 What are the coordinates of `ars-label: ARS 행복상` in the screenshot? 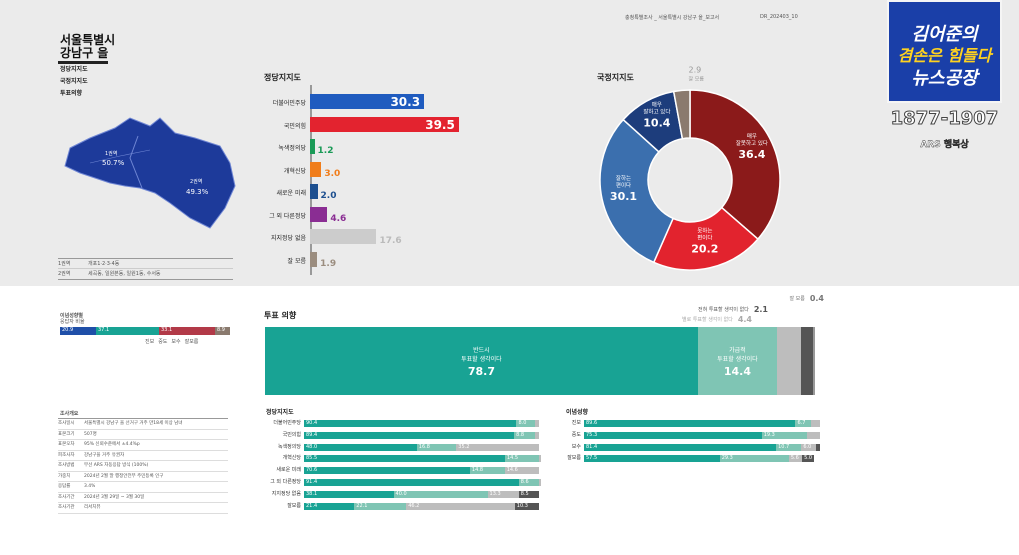 It's located at (944, 145).